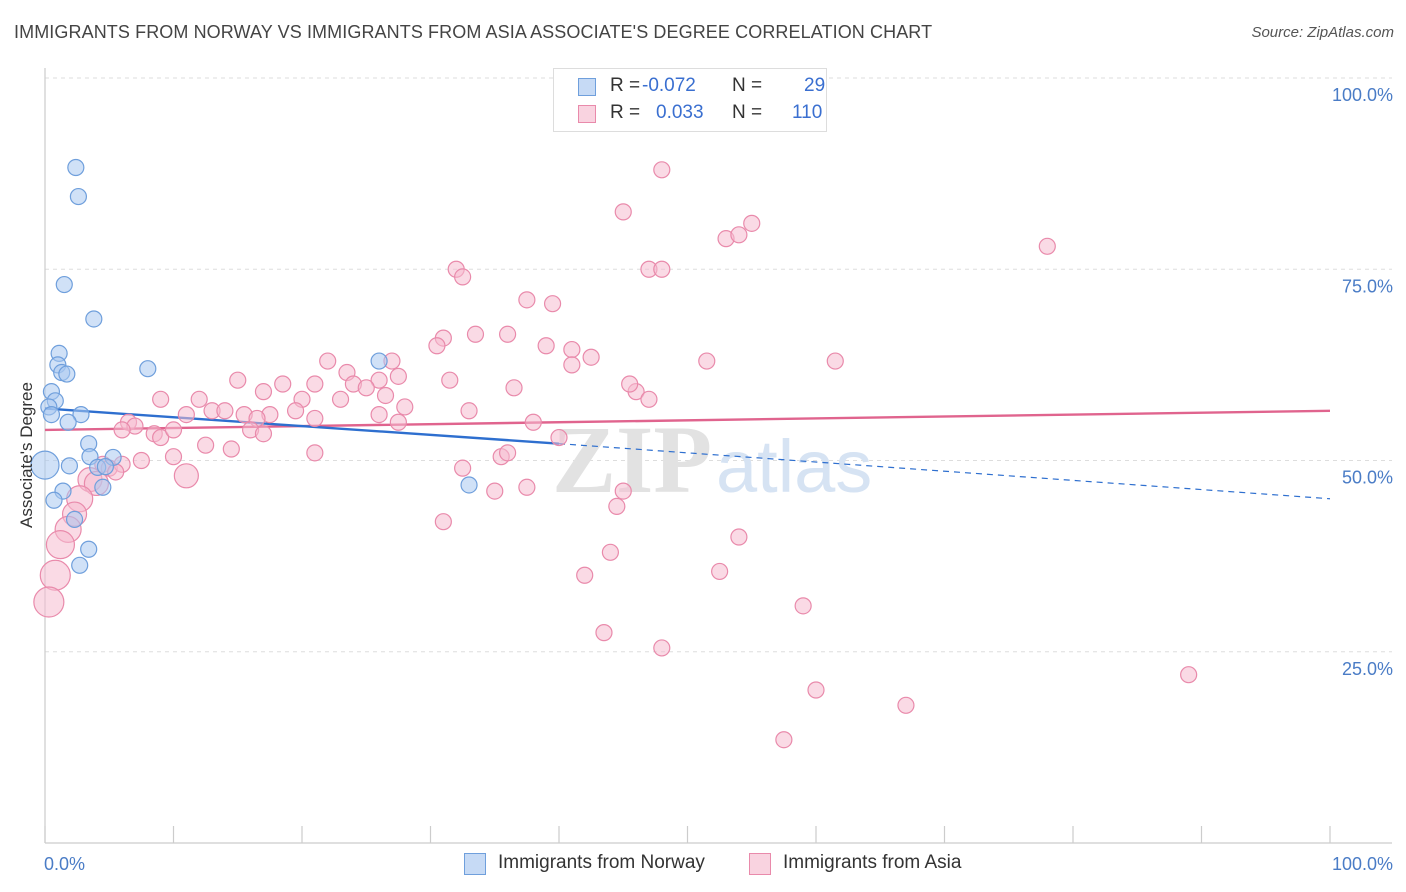 Image resolution: width=1406 pixels, height=892 pixels. What do you see at coordinates (1367, 286) in the screenshot?
I see `y-tick-label: 75.0%` at bounding box center [1367, 286].